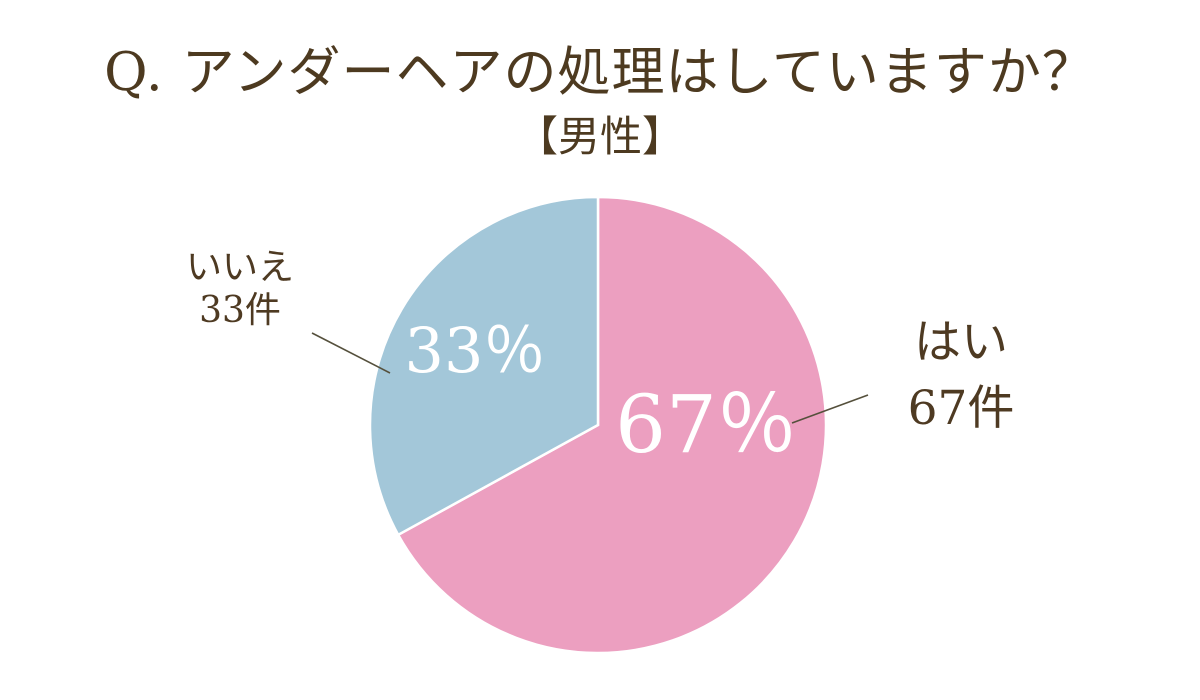 The height and width of the screenshot is (700, 1200). What do you see at coordinates (961, 376) in the screenshot?
I see `callout-yes: はい 67件` at bounding box center [961, 376].